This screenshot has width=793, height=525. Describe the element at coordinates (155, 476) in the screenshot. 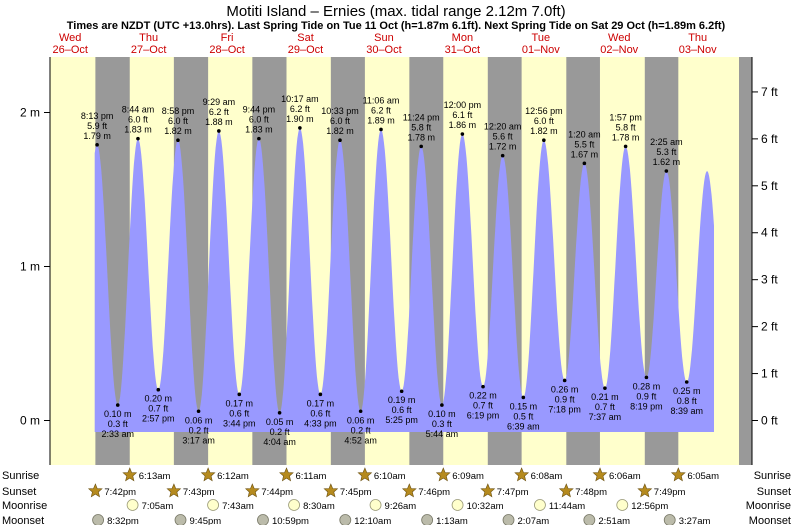

I see `sunrise-time: 6:13am` at that location.